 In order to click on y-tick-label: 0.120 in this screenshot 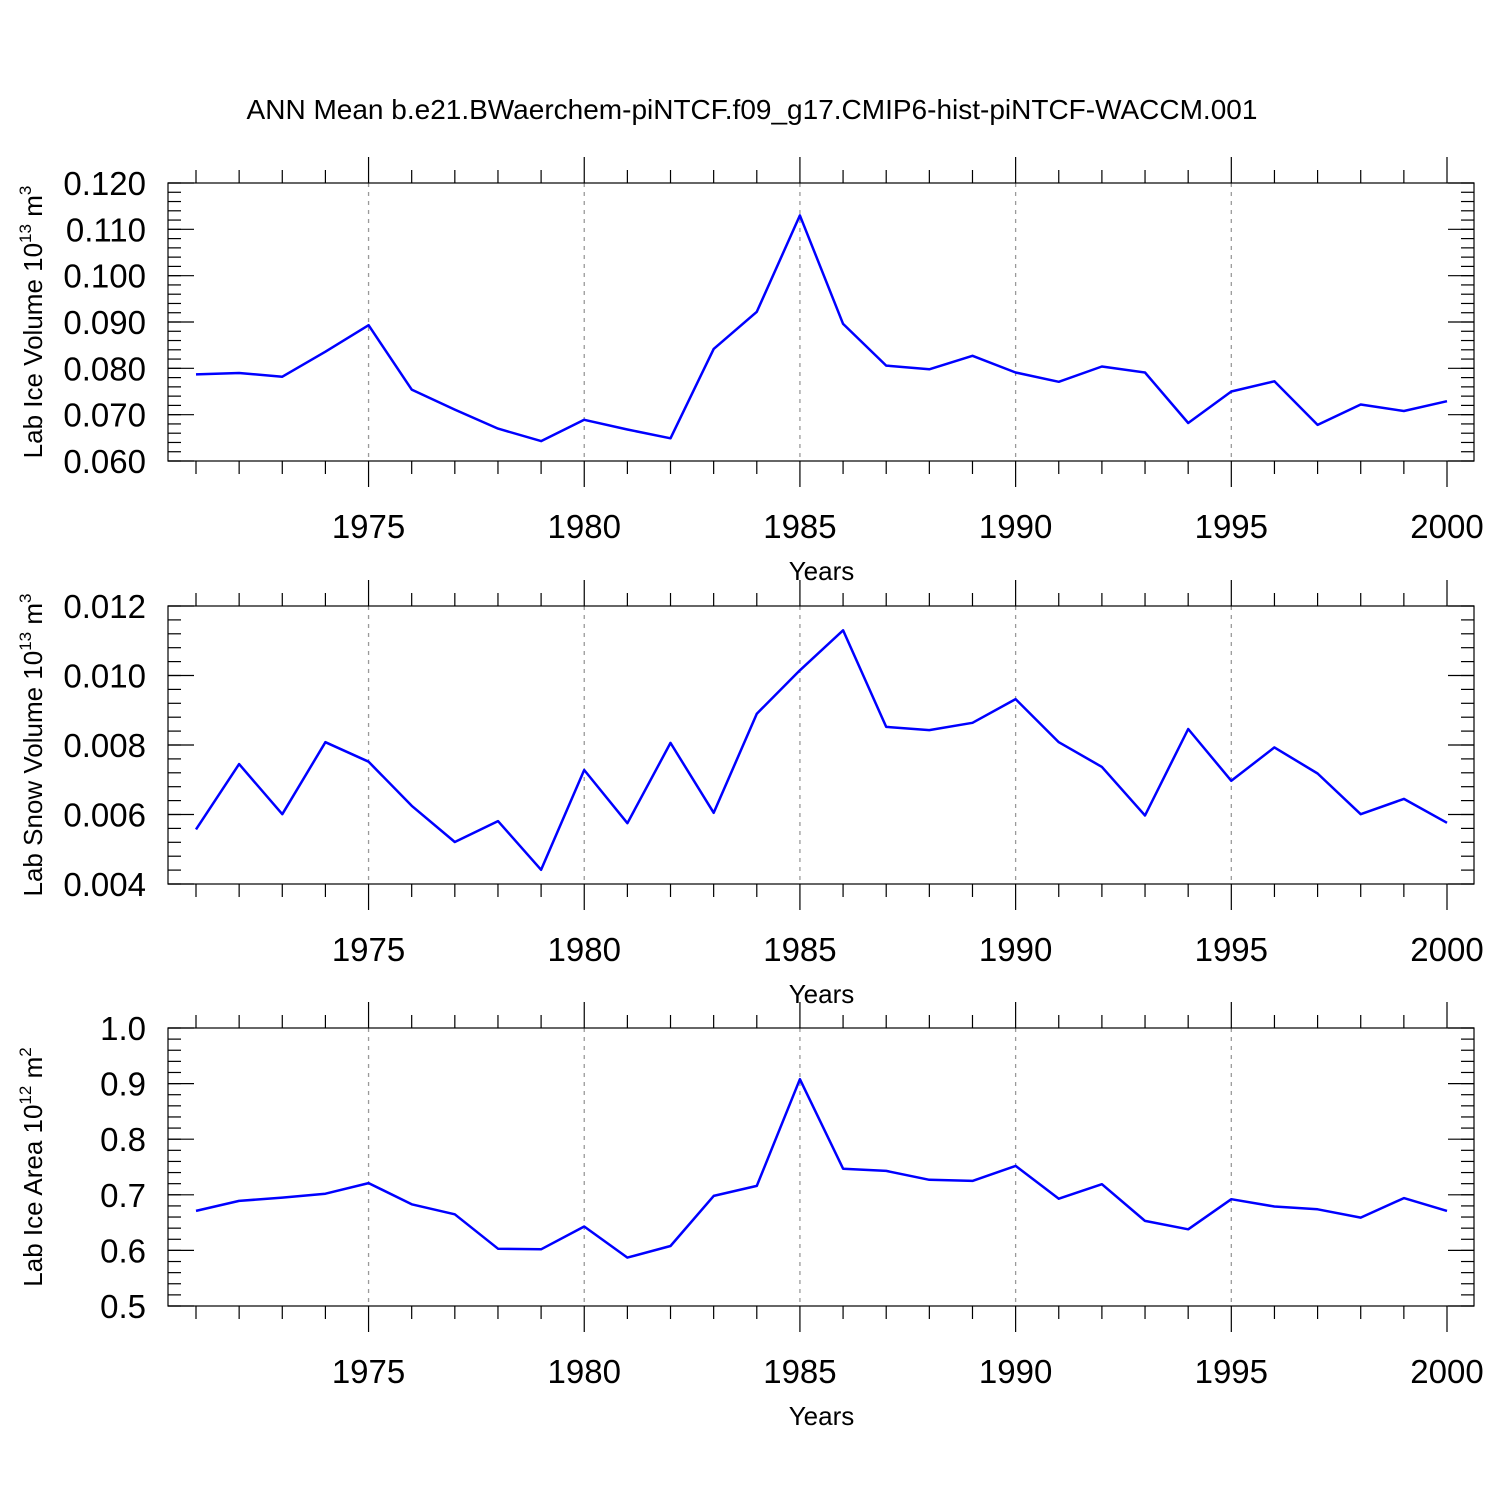, I will do `click(104, 183)`.